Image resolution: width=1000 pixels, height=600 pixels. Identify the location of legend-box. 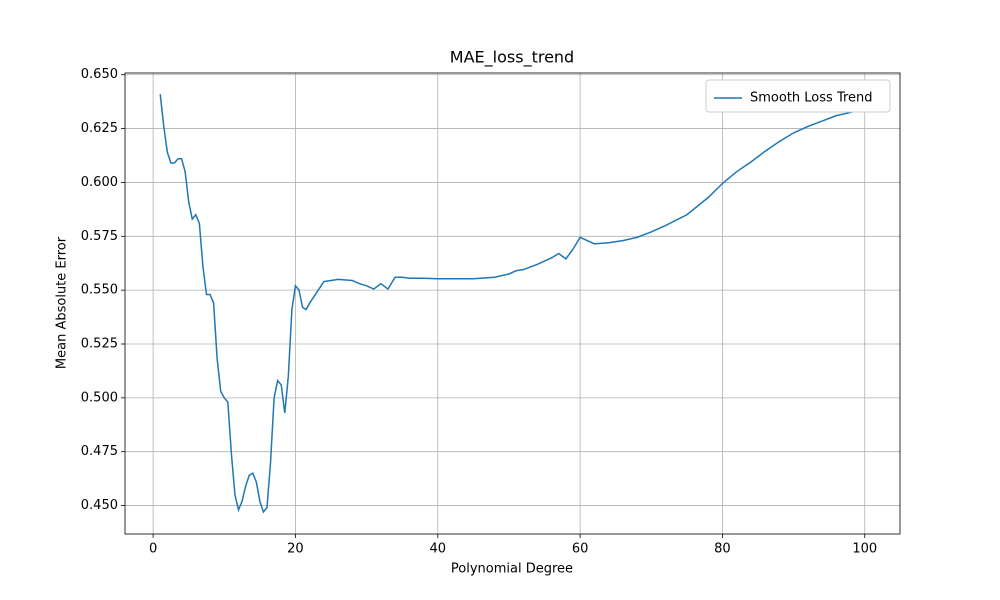
(798, 96).